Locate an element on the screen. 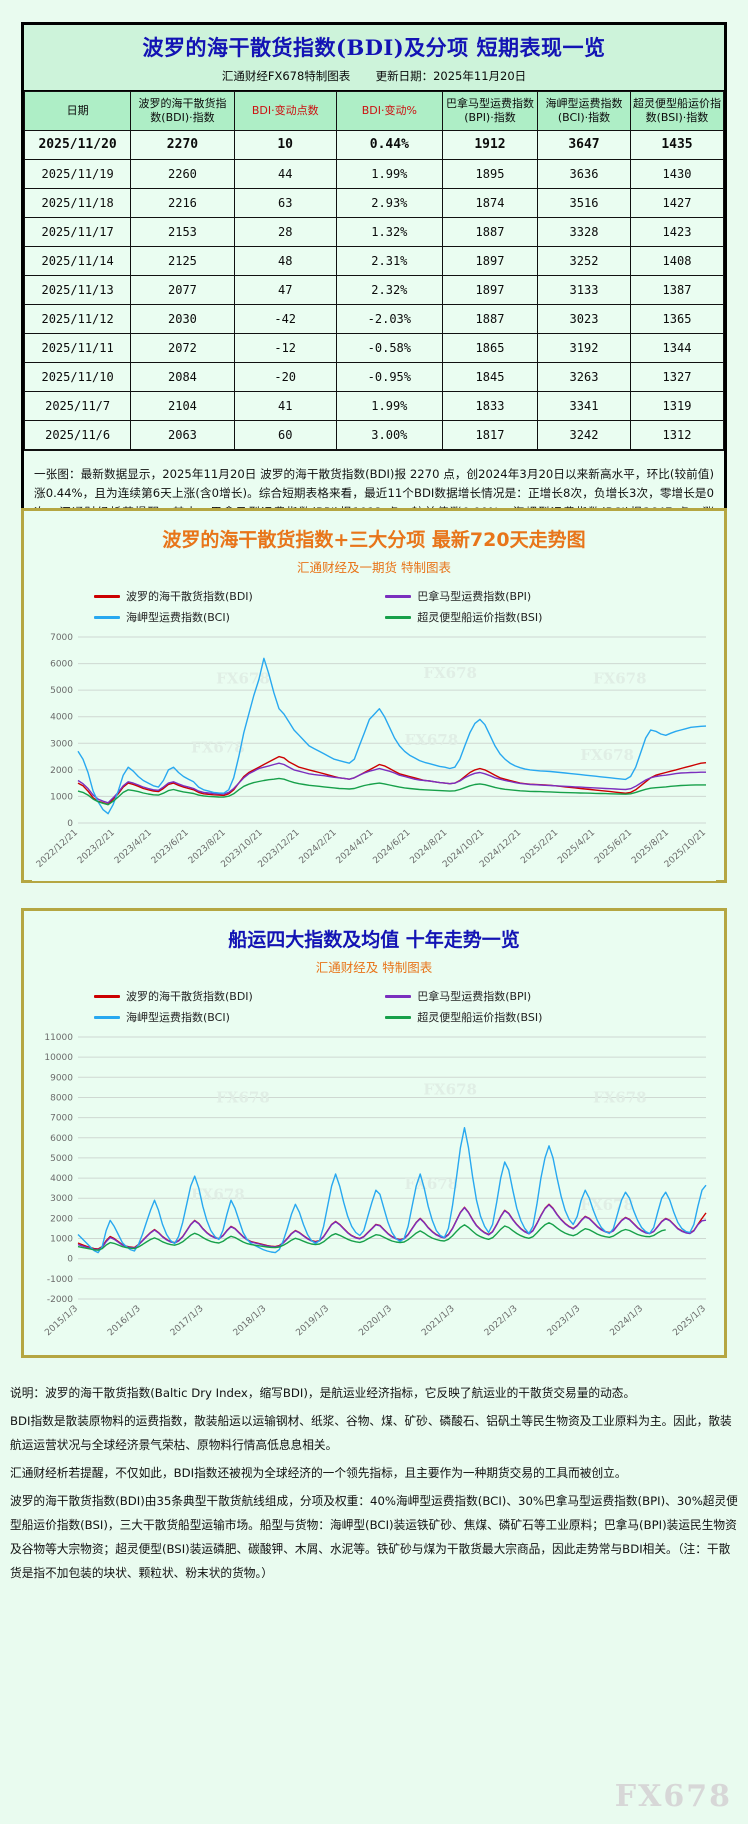  cell-bdi: 63 is located at coordinates (285, 202).